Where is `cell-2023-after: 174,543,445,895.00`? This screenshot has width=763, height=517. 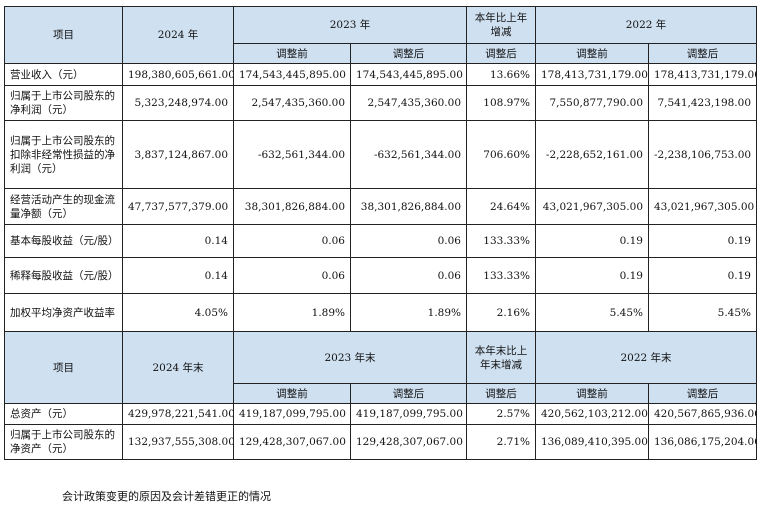
cell-2023-after: 174,543,445,895.00 is located at coordinates (408, 74).